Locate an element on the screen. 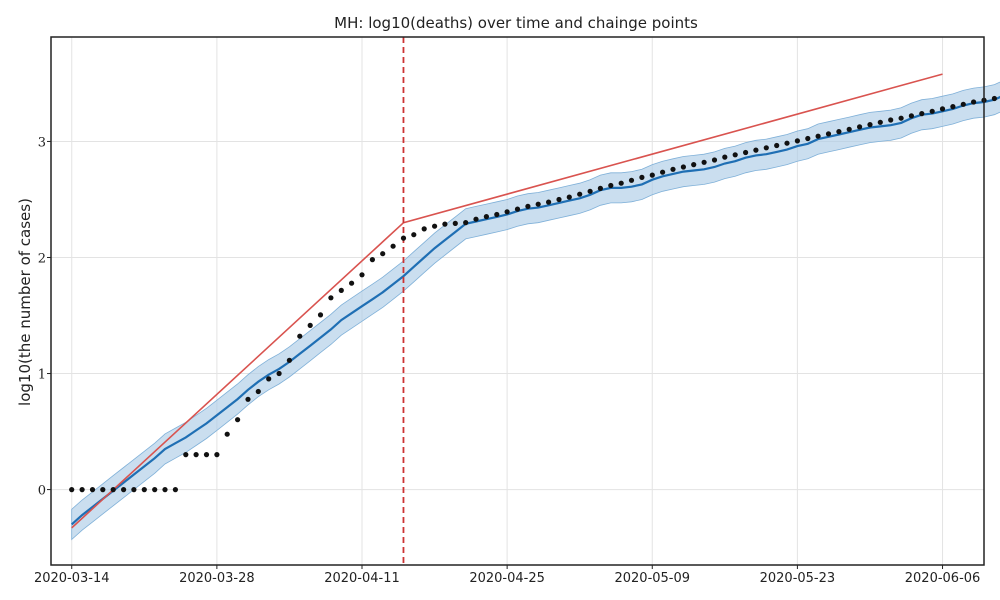  x-tick-label: 2020-06-06 is located at coordinates (943, 578).